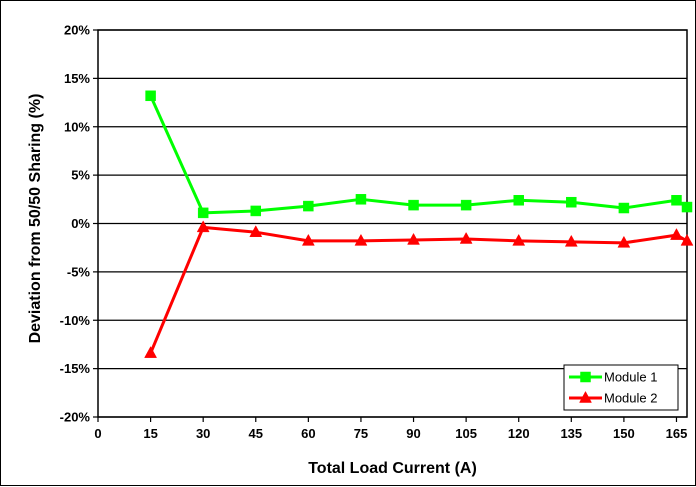 Image resolution: width=696 pixels, height=487 pixels. What do you see at coordinates (75, 368) in the screenshot?
I see `y-tick-label: -15%` at bounding box center [75, 368].